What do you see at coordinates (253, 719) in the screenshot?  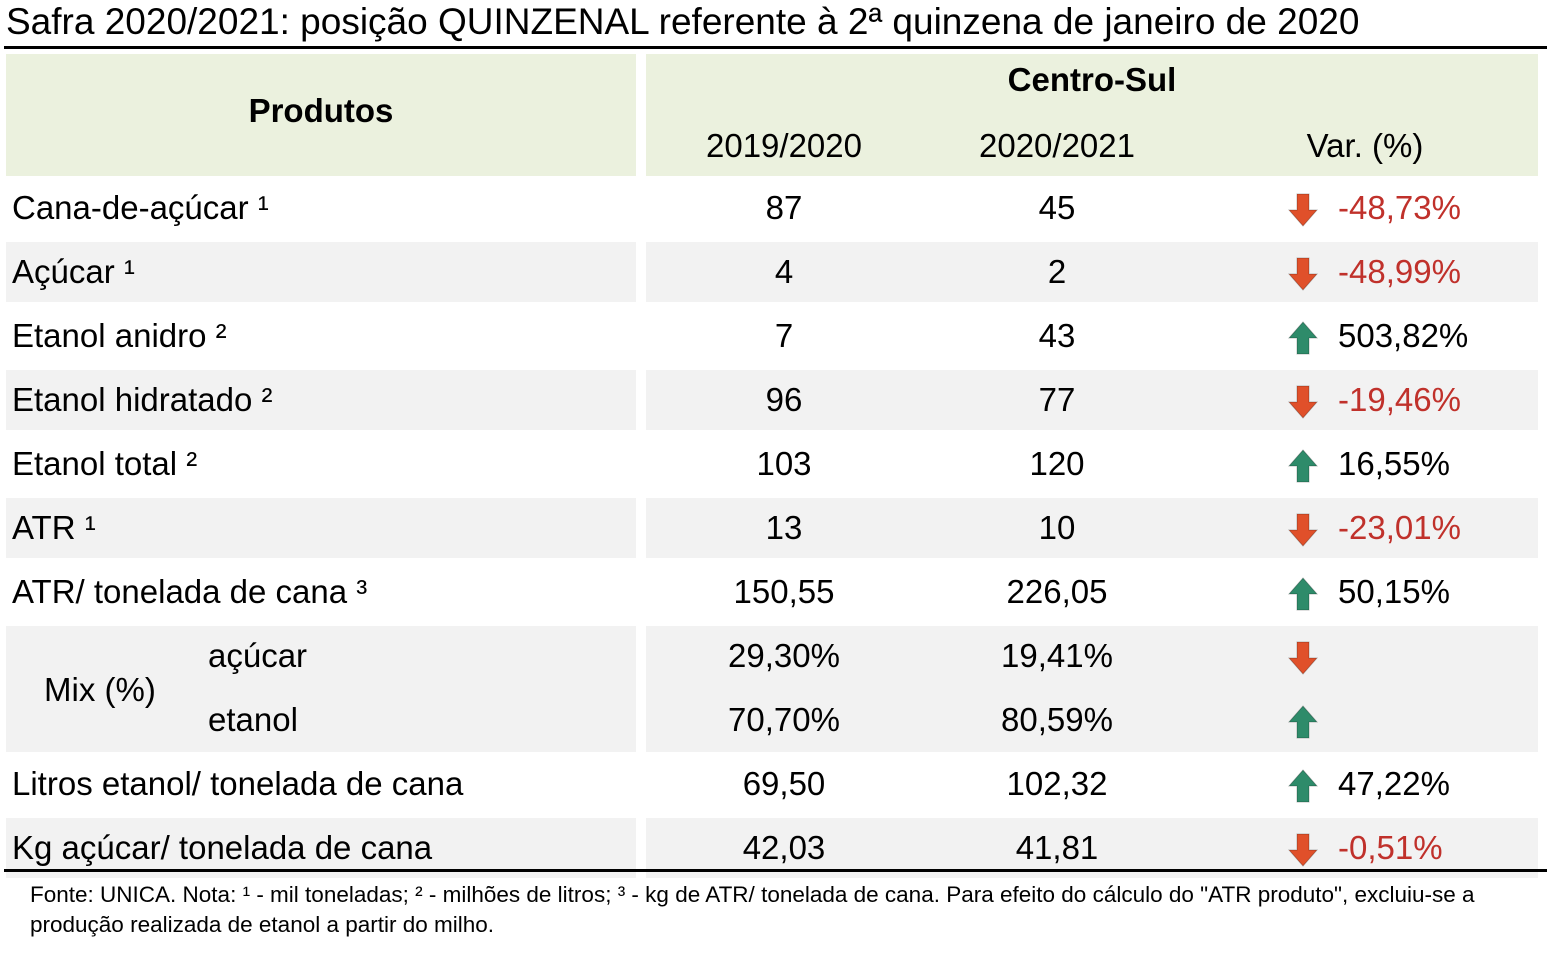 I see `mix-sub-label: etanol` at bounding box center [253, 719].